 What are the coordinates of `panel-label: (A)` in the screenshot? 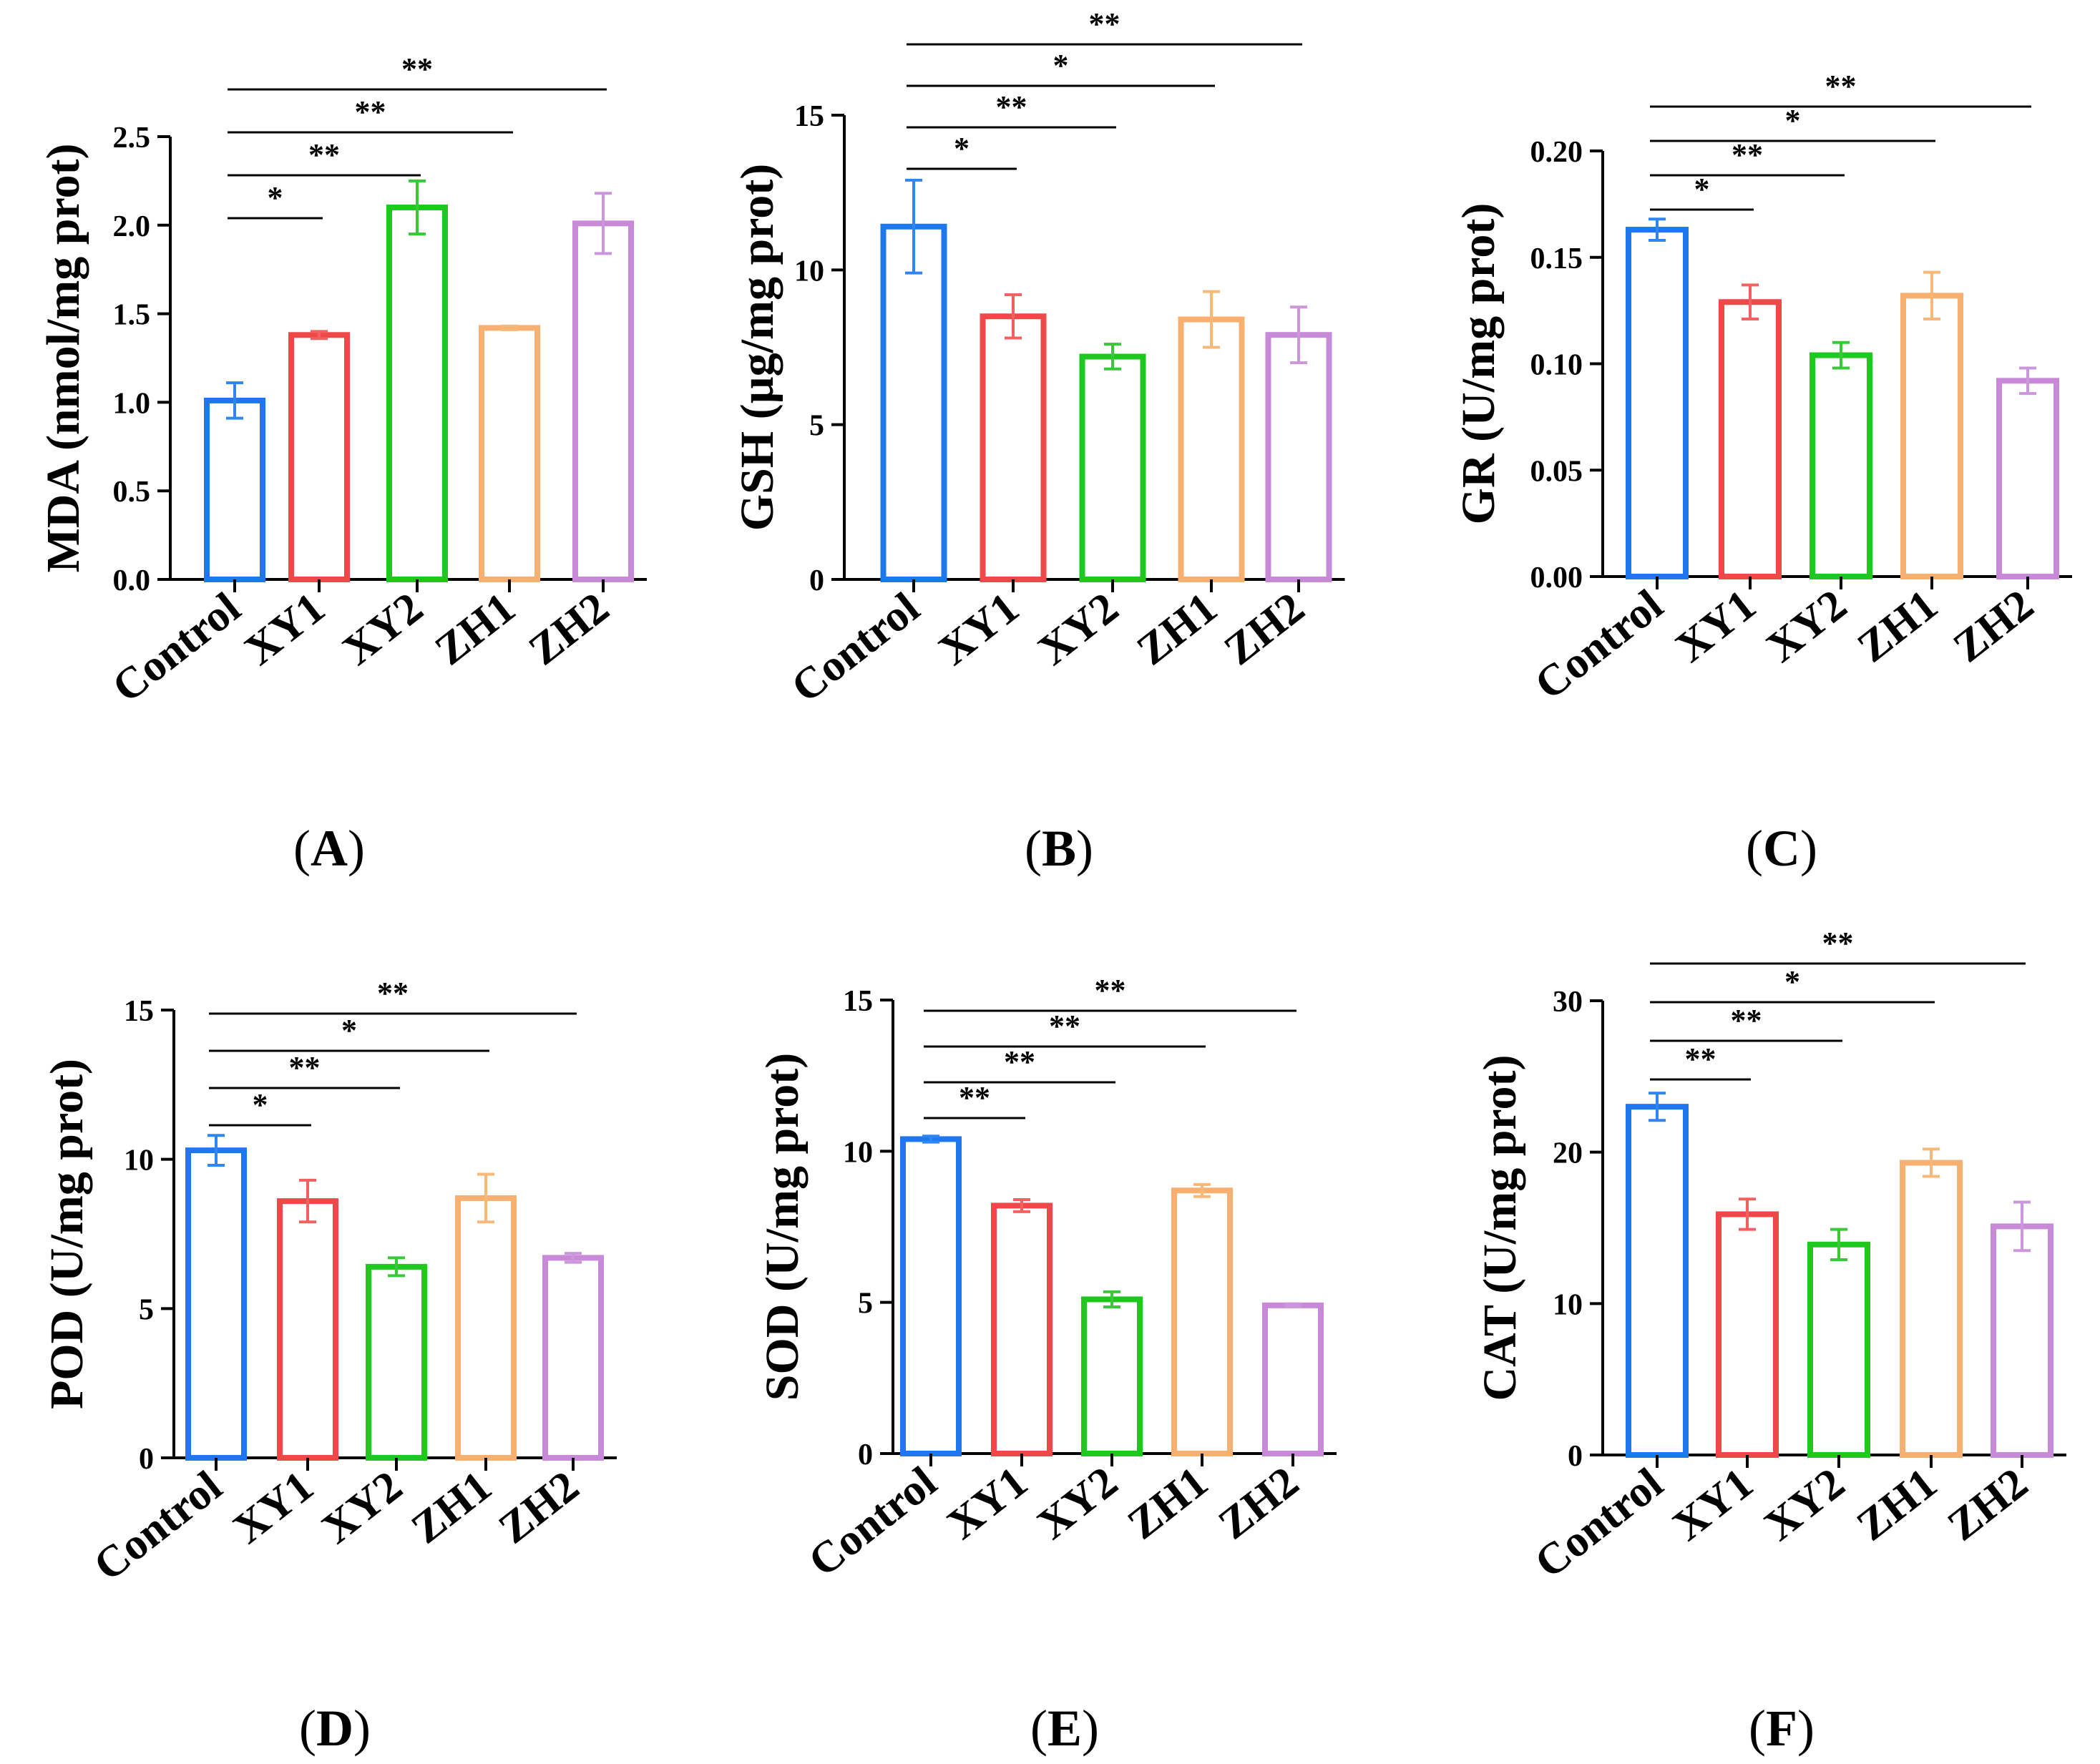 It's located at (329, 848).